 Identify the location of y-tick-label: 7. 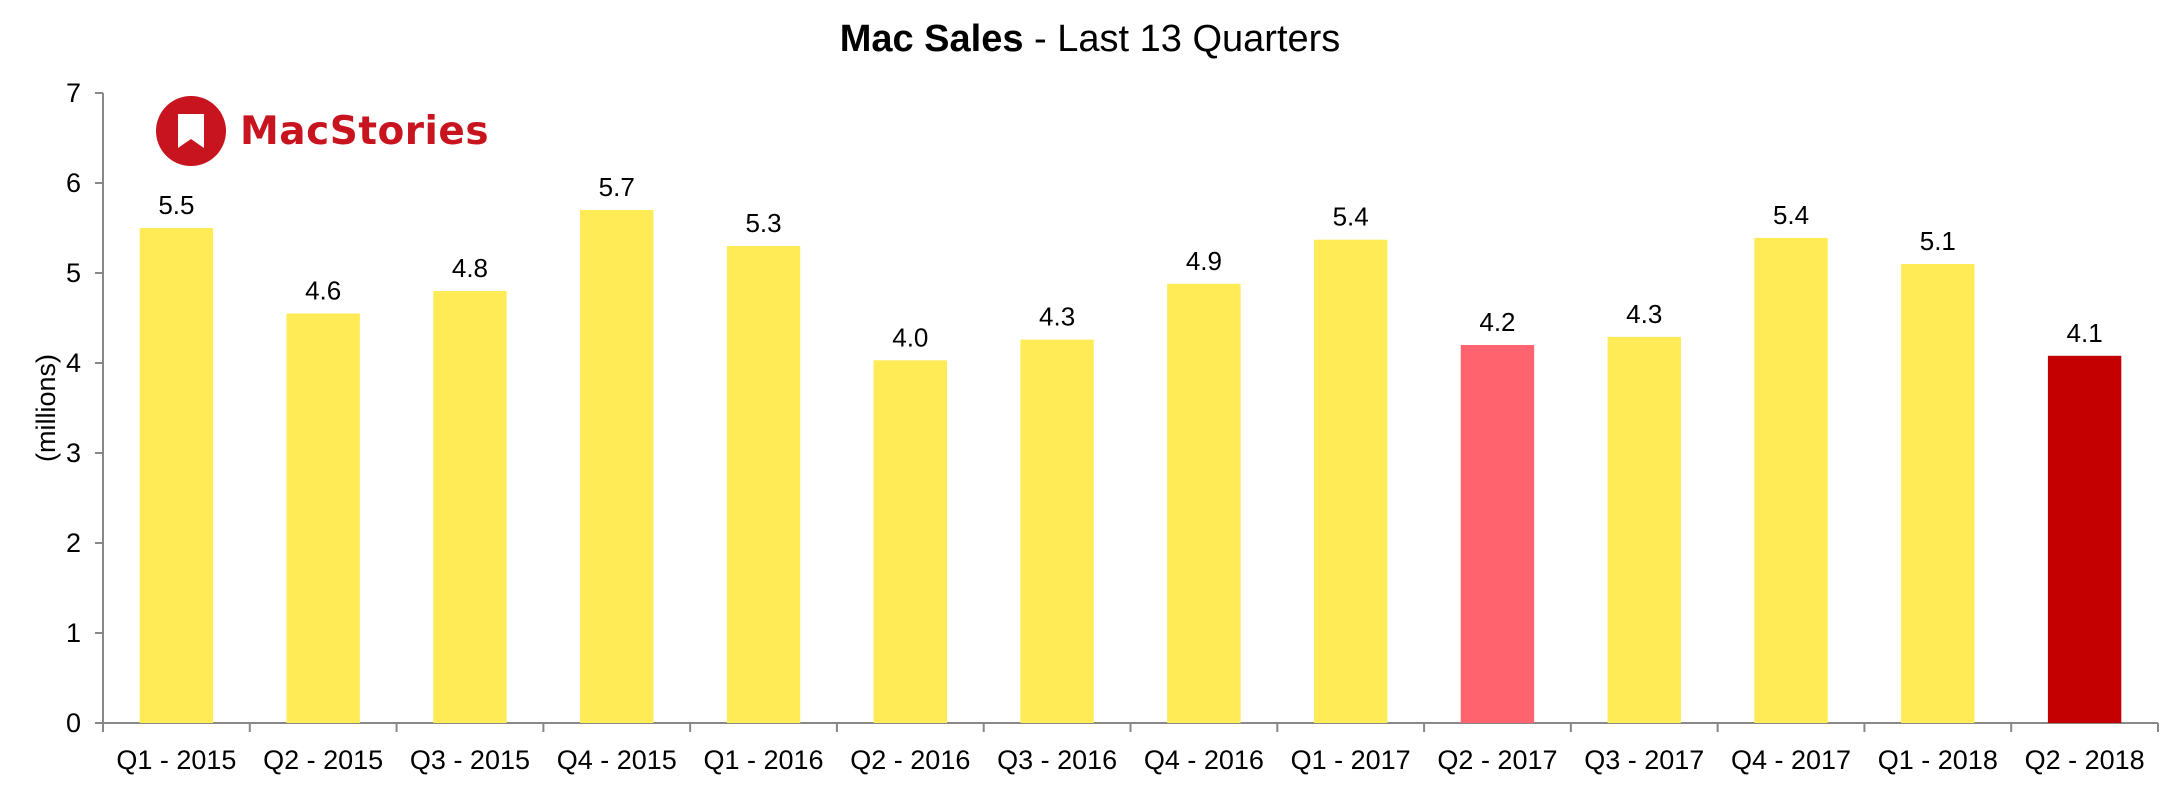
(73, 93).